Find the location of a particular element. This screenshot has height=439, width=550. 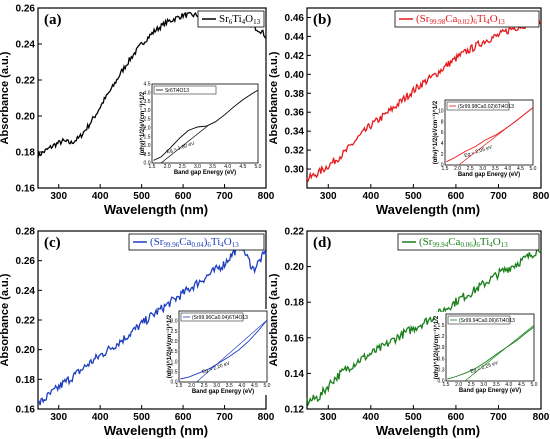

inset-fit-line is located at coordinates (232, 351).